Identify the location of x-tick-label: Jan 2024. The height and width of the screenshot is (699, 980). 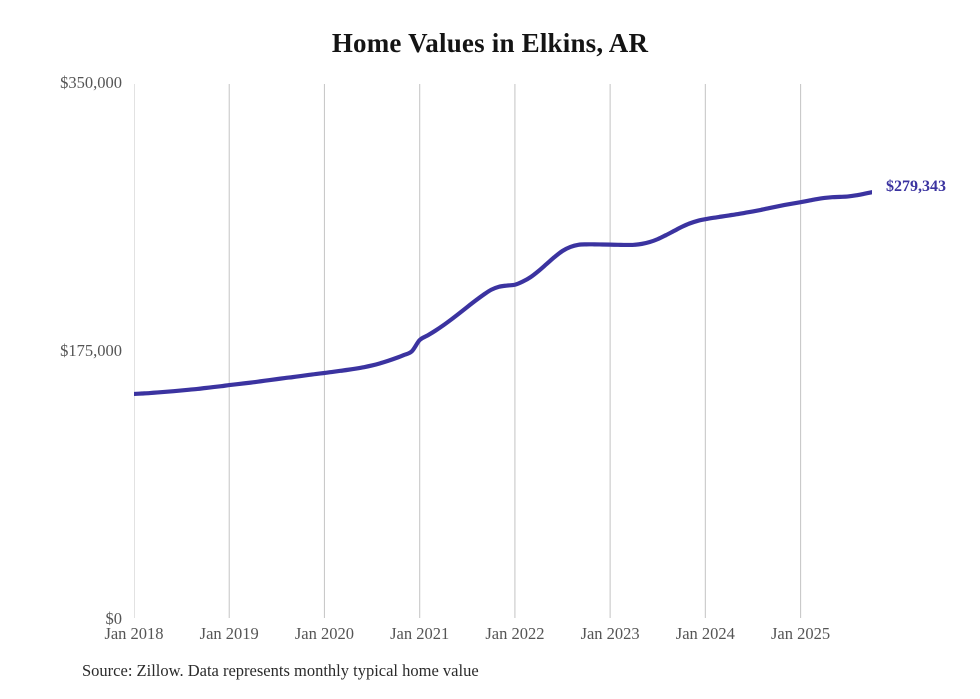
(705, 633).